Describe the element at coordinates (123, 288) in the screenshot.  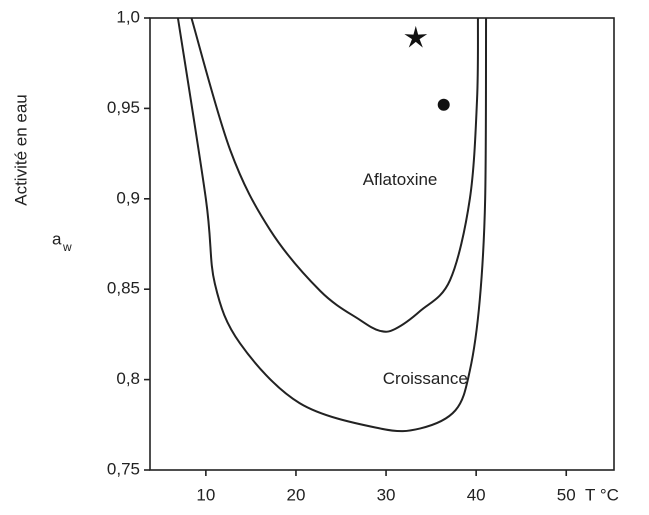
I see `y-tick-label: 0,85` at that location.